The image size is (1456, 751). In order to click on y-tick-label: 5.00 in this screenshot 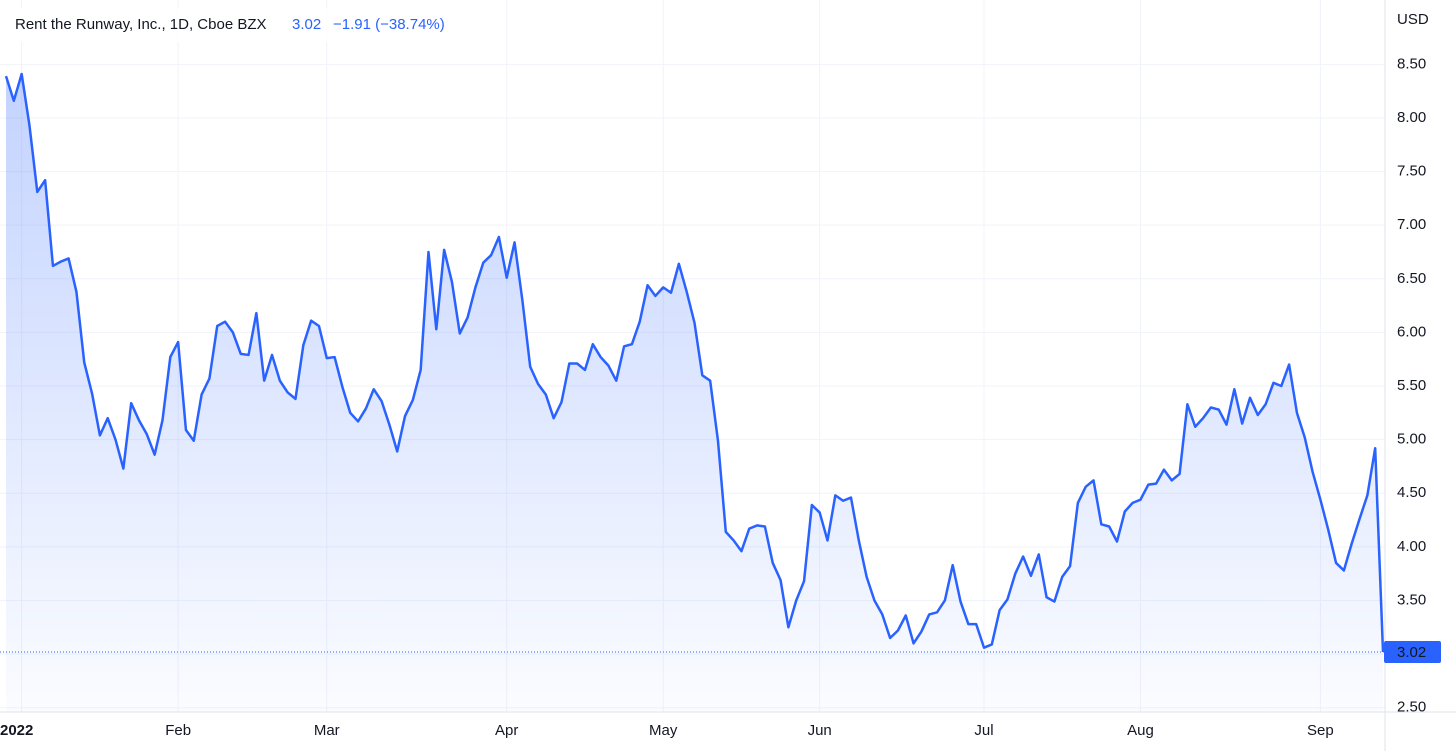, I will do `click(1411, 439)`.